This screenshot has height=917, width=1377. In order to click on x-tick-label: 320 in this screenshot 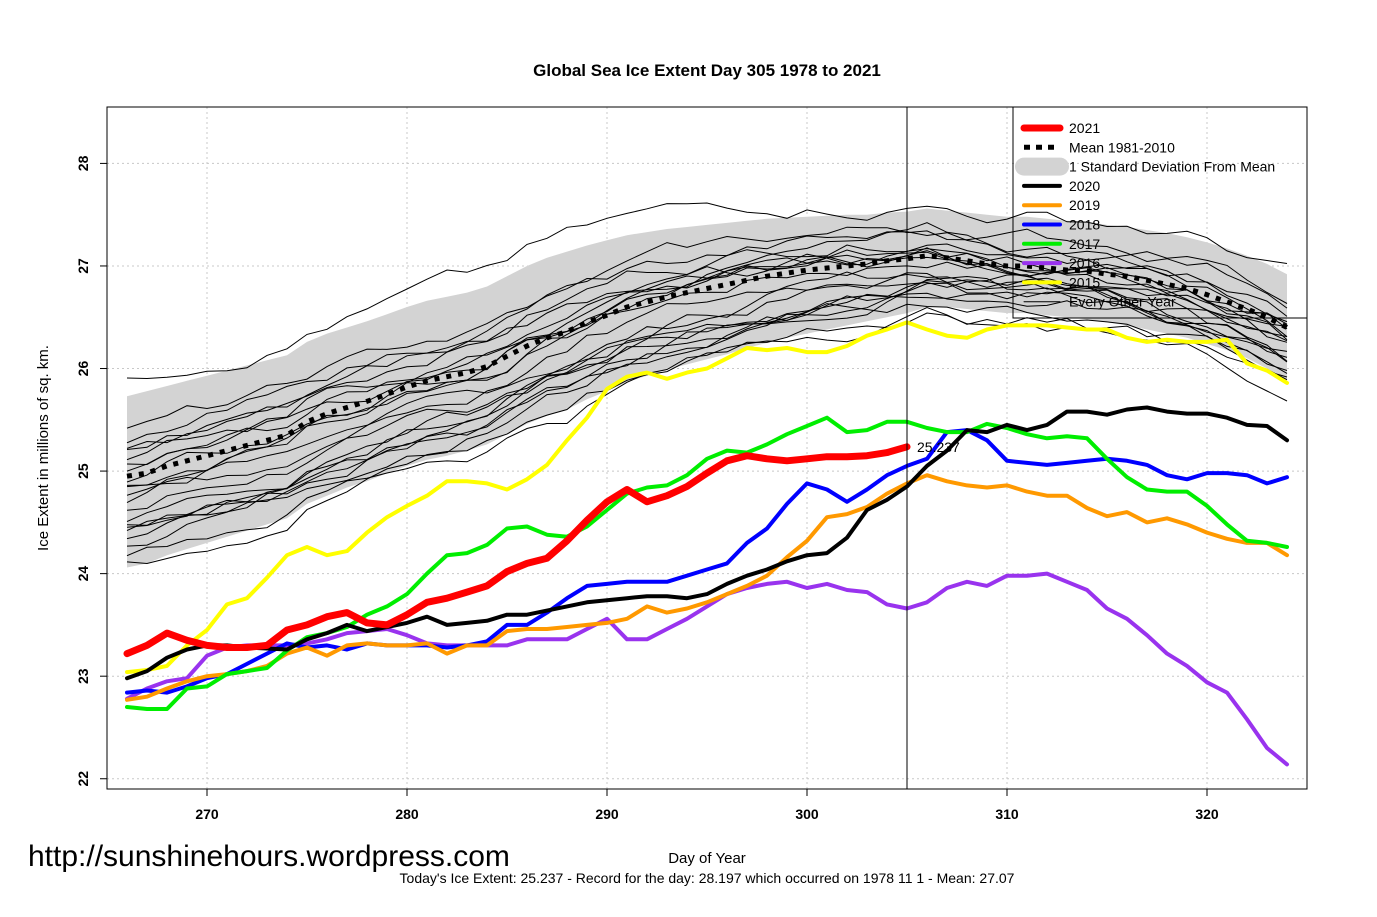, I will do `click(1207, 814)`.